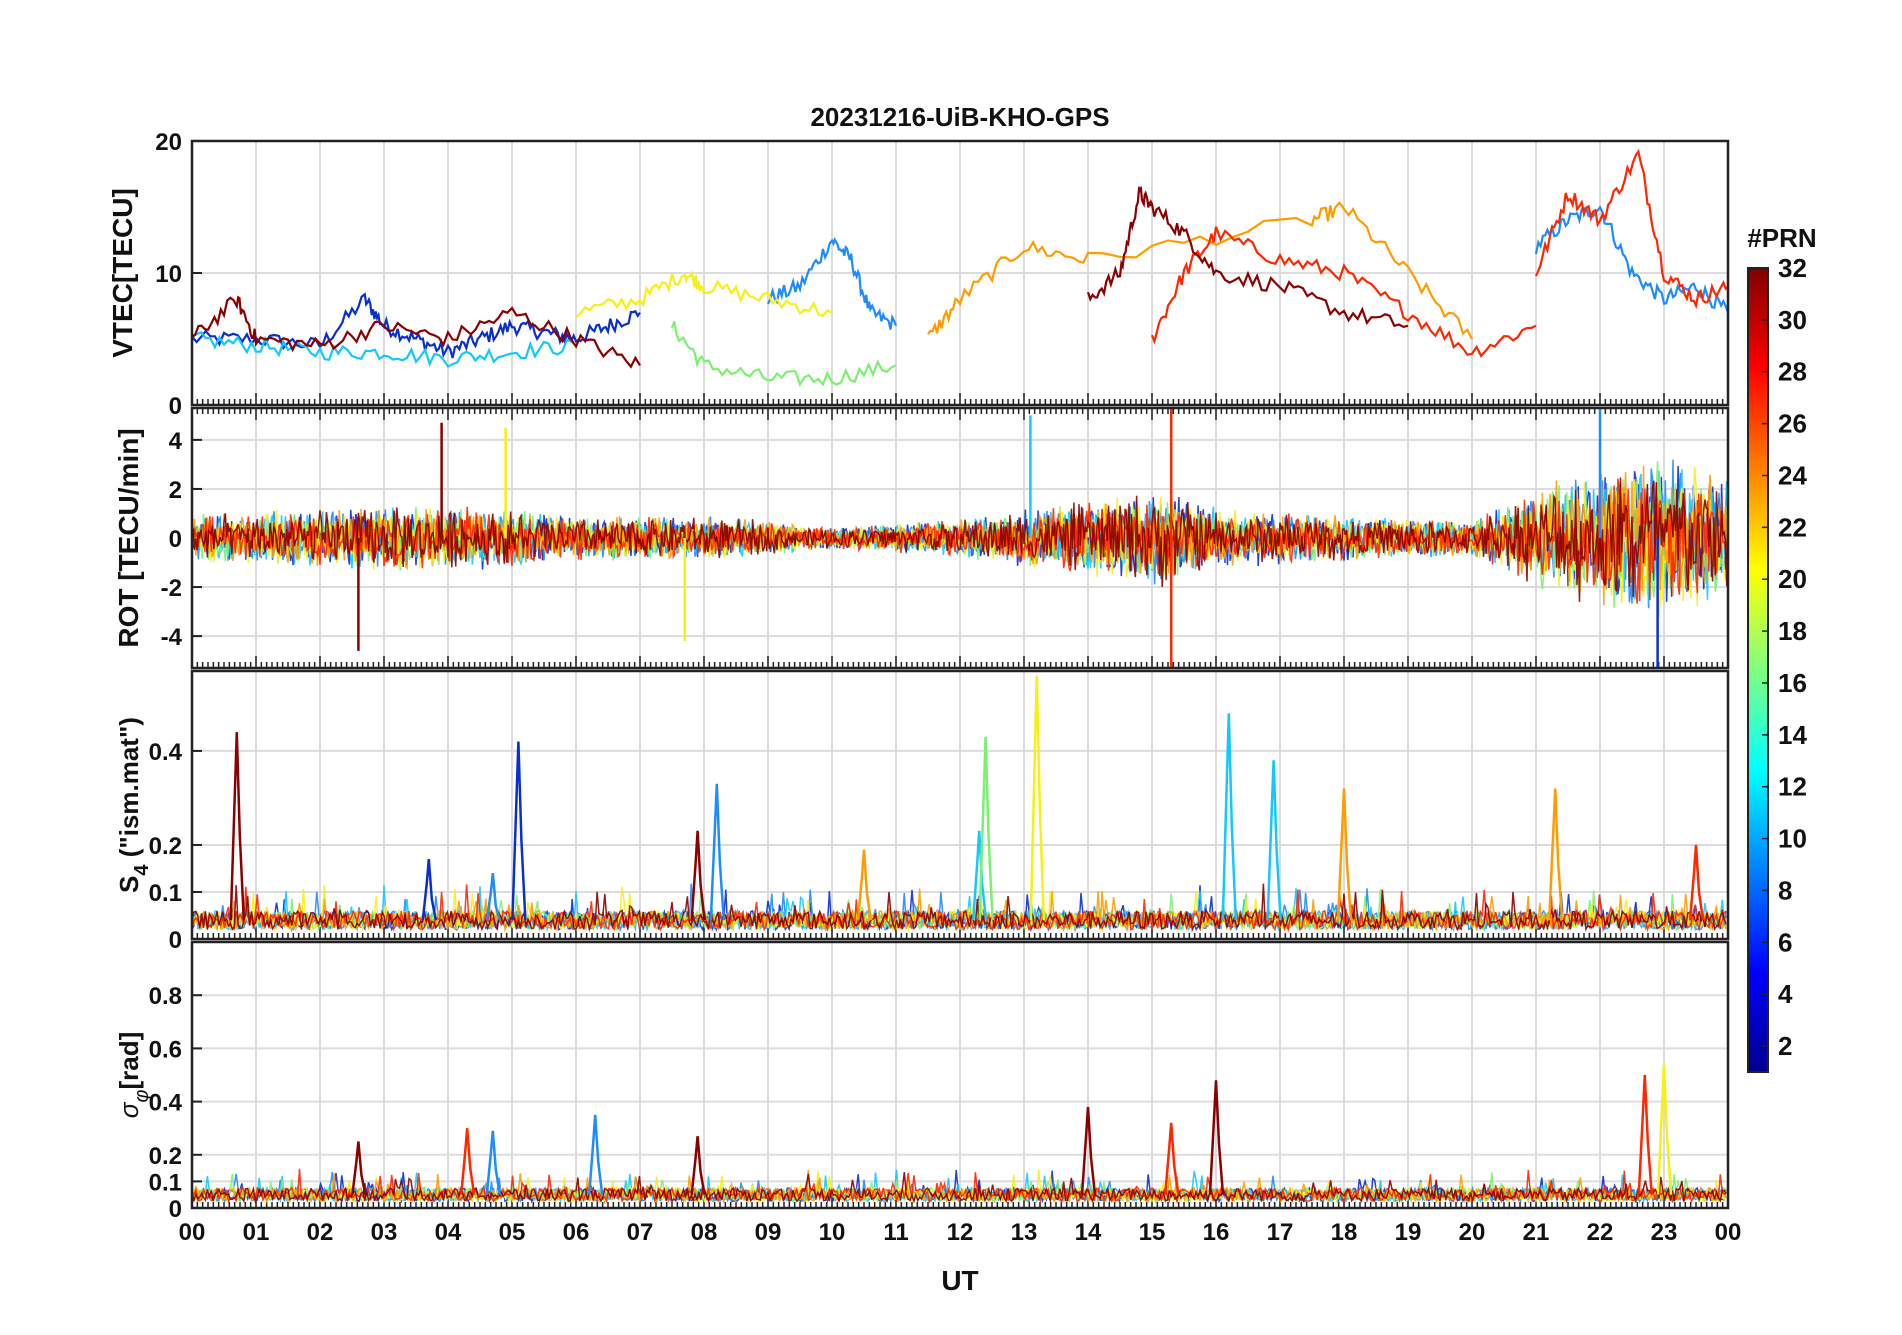 This screenshot has width=1902, height=1335. Describe the element at coordinates (320, 1232) in the screenshot. I see `x-tick-label: 02` at that location.